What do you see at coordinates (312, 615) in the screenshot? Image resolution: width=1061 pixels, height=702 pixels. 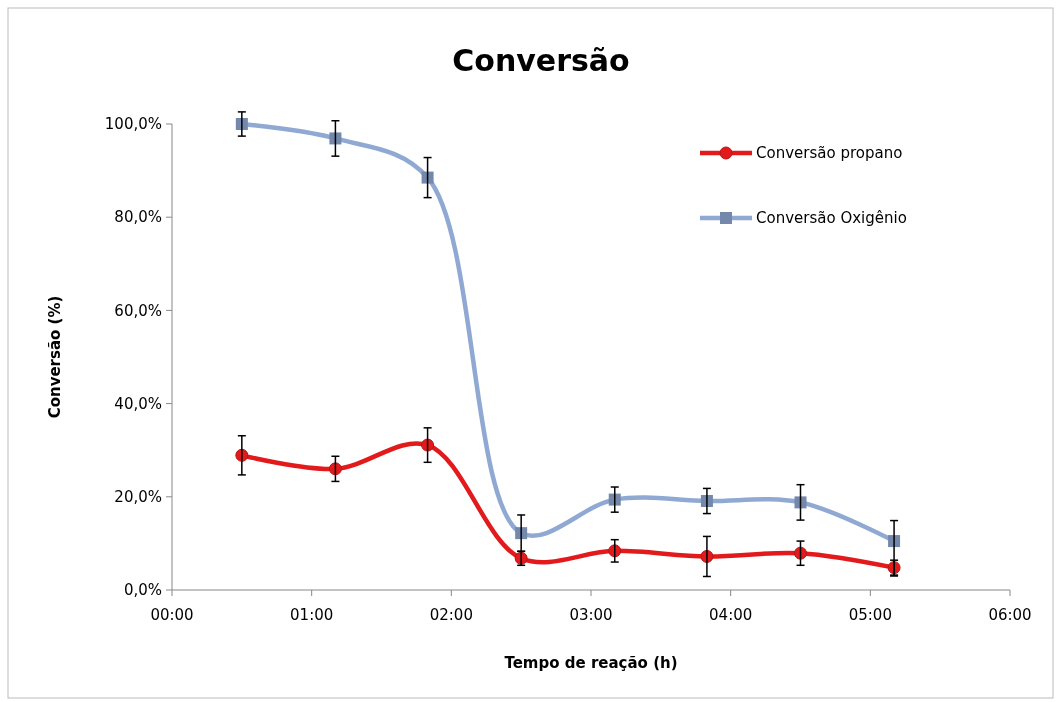 I see `x-tick-label: 01:00` at bounding box center [312, 615].